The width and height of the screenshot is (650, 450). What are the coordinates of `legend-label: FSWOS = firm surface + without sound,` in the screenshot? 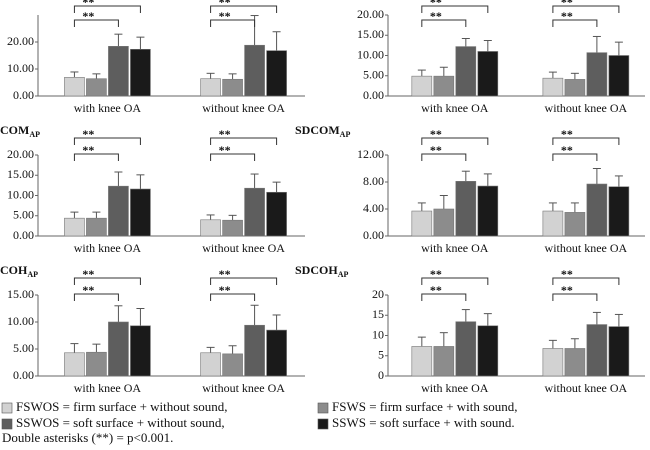 It's located at (121, 406).